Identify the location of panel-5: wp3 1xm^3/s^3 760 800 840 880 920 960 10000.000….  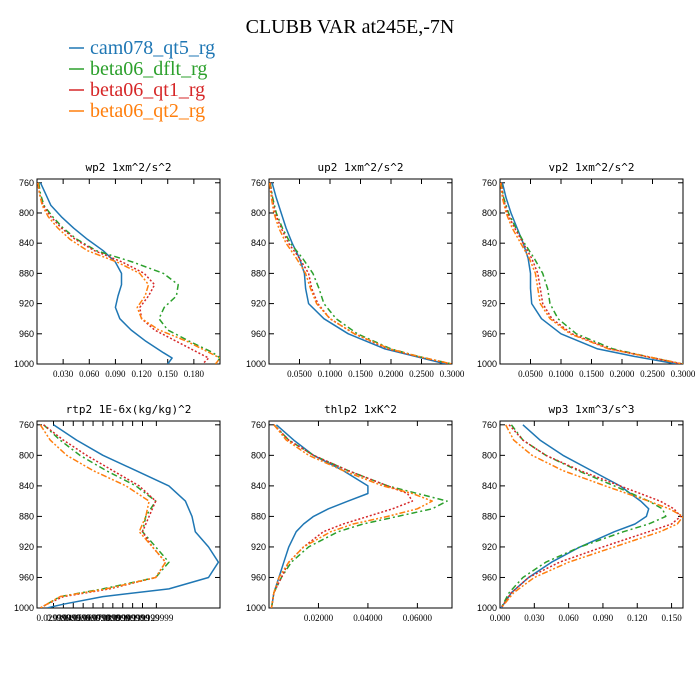
(580, 513).